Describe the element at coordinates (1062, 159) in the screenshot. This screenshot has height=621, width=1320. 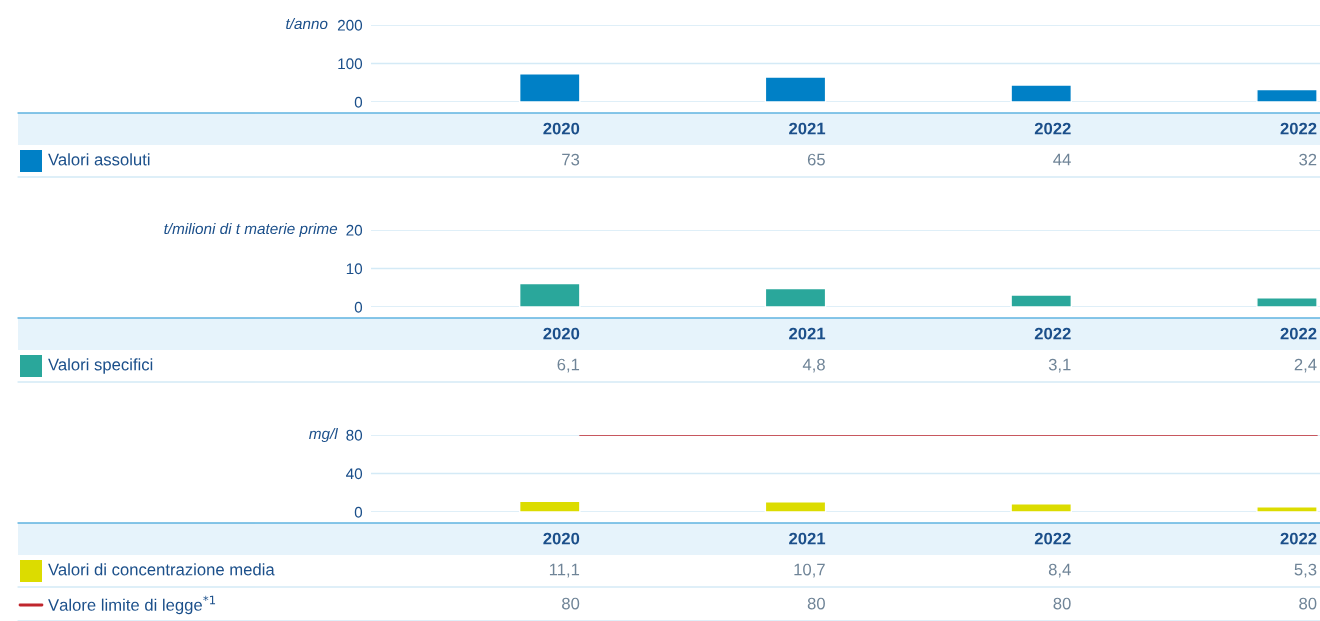
I see `data-label: 44` at that location.